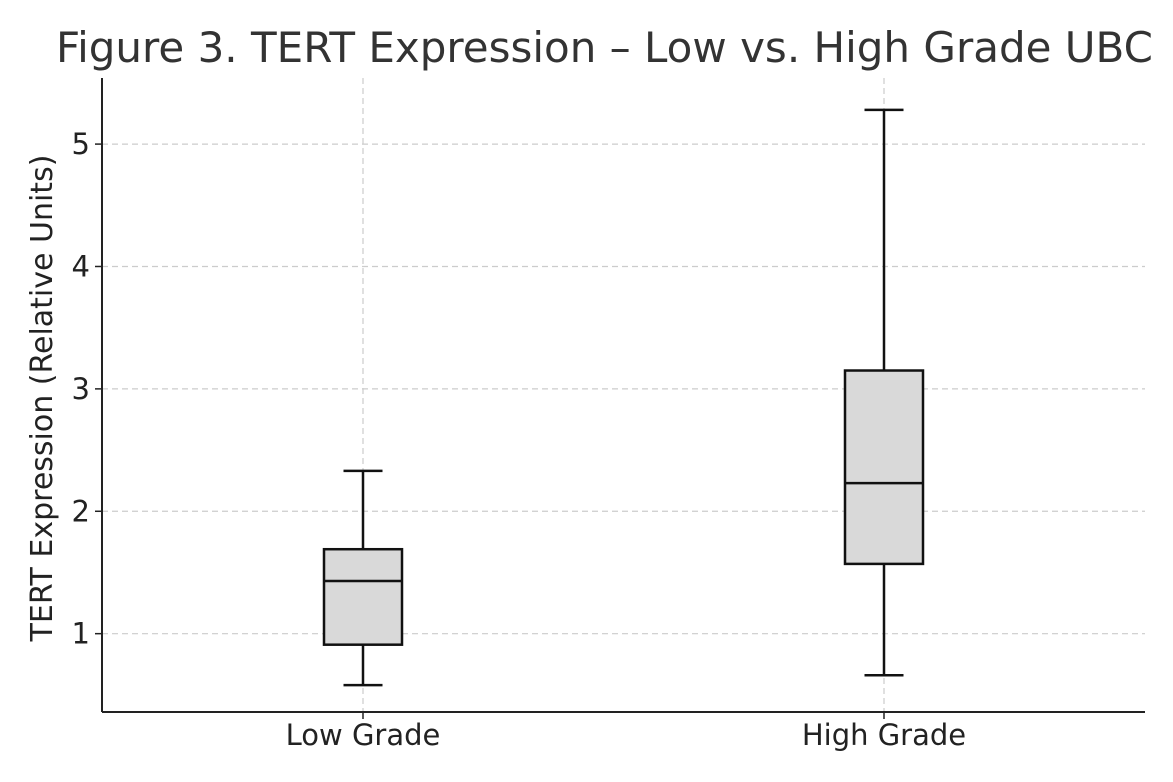  Describe the element at coordinates (81, 389) in the screenshot. I see `y-tick-label: 3` at that location.